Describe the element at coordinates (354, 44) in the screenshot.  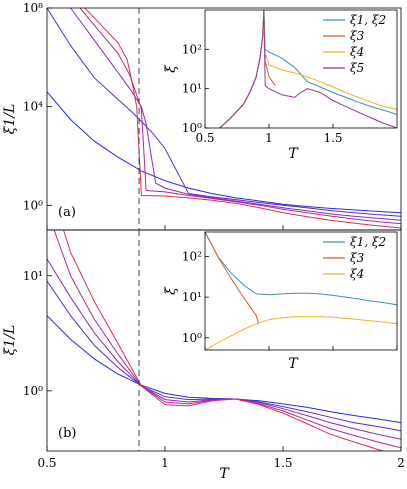
I see `legend: ξ1, ξ2 ξ3 ξ4 ξ5` at that location.